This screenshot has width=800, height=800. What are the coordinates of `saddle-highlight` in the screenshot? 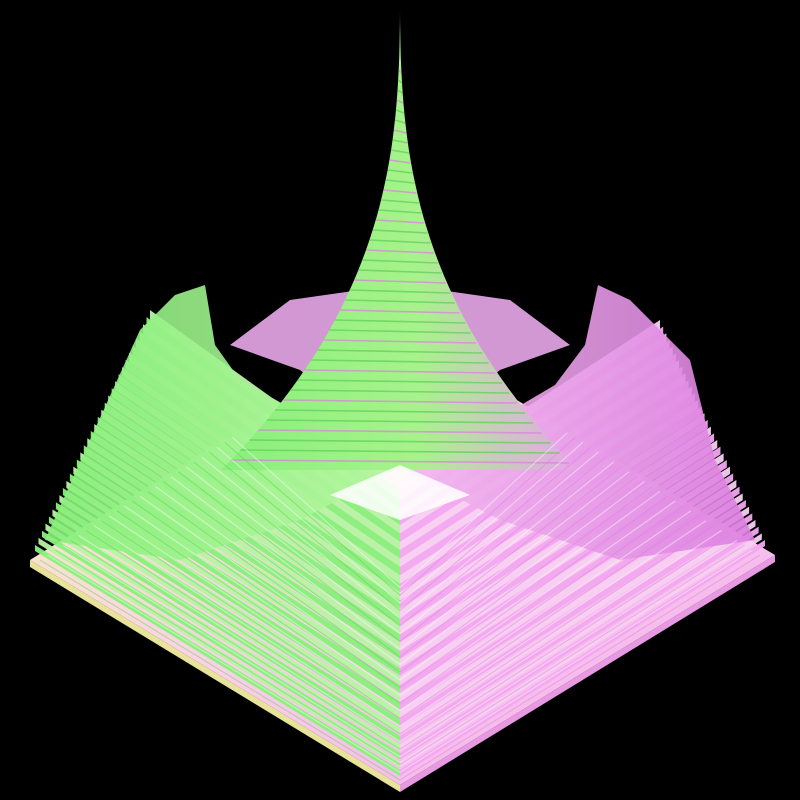 It's located at (400, 492).